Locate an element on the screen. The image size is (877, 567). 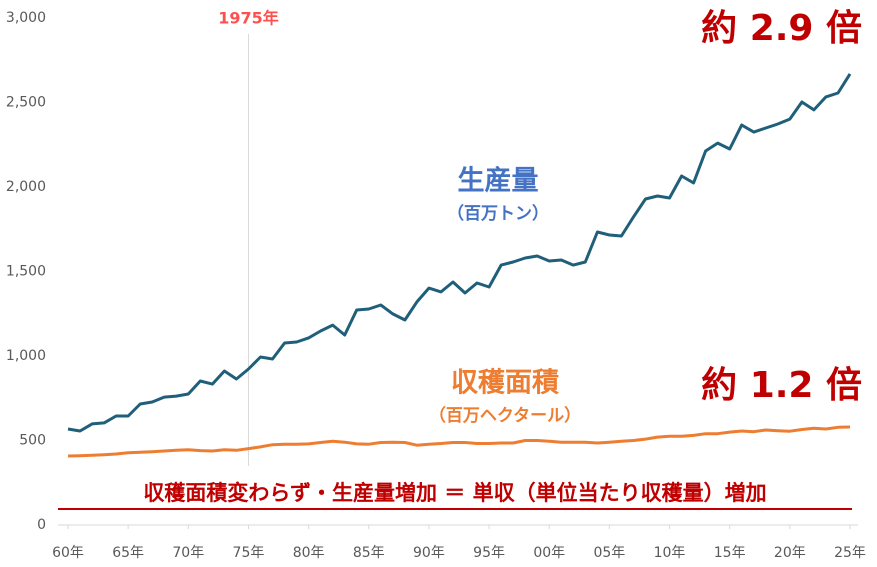
series-label: 収穫面積 is located at coordinates (505, 383).